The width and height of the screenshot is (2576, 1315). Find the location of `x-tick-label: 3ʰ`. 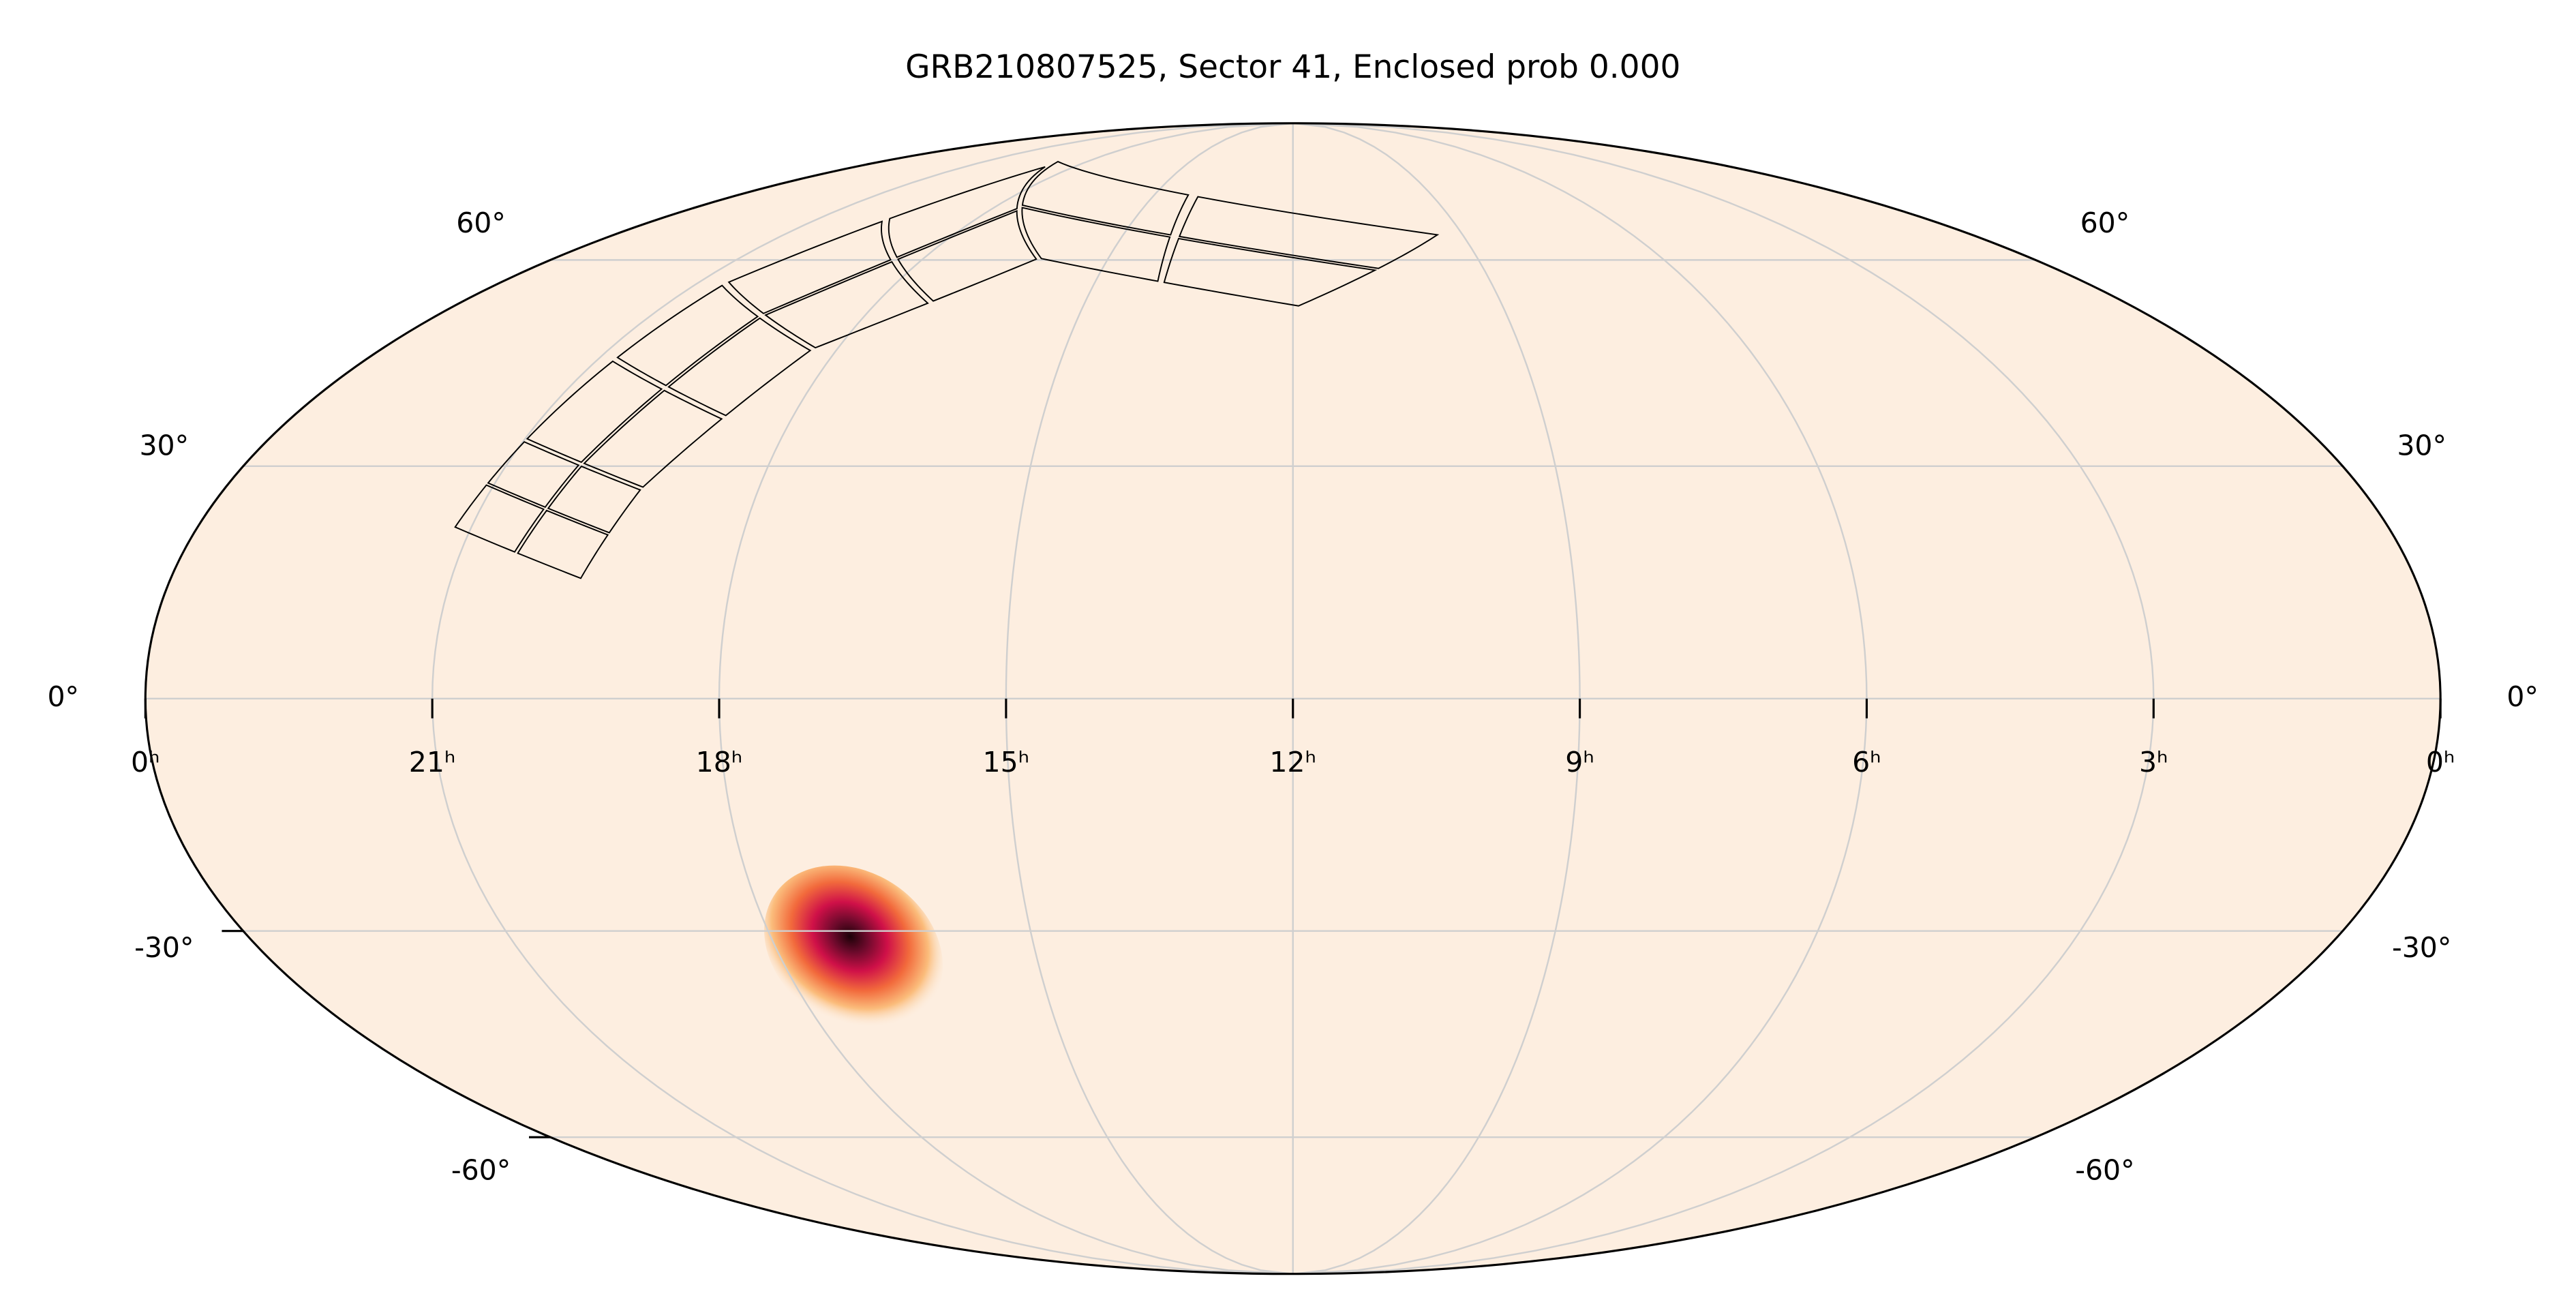

x-tick-label: 3ʰ is located at coordinates (2153, 762).